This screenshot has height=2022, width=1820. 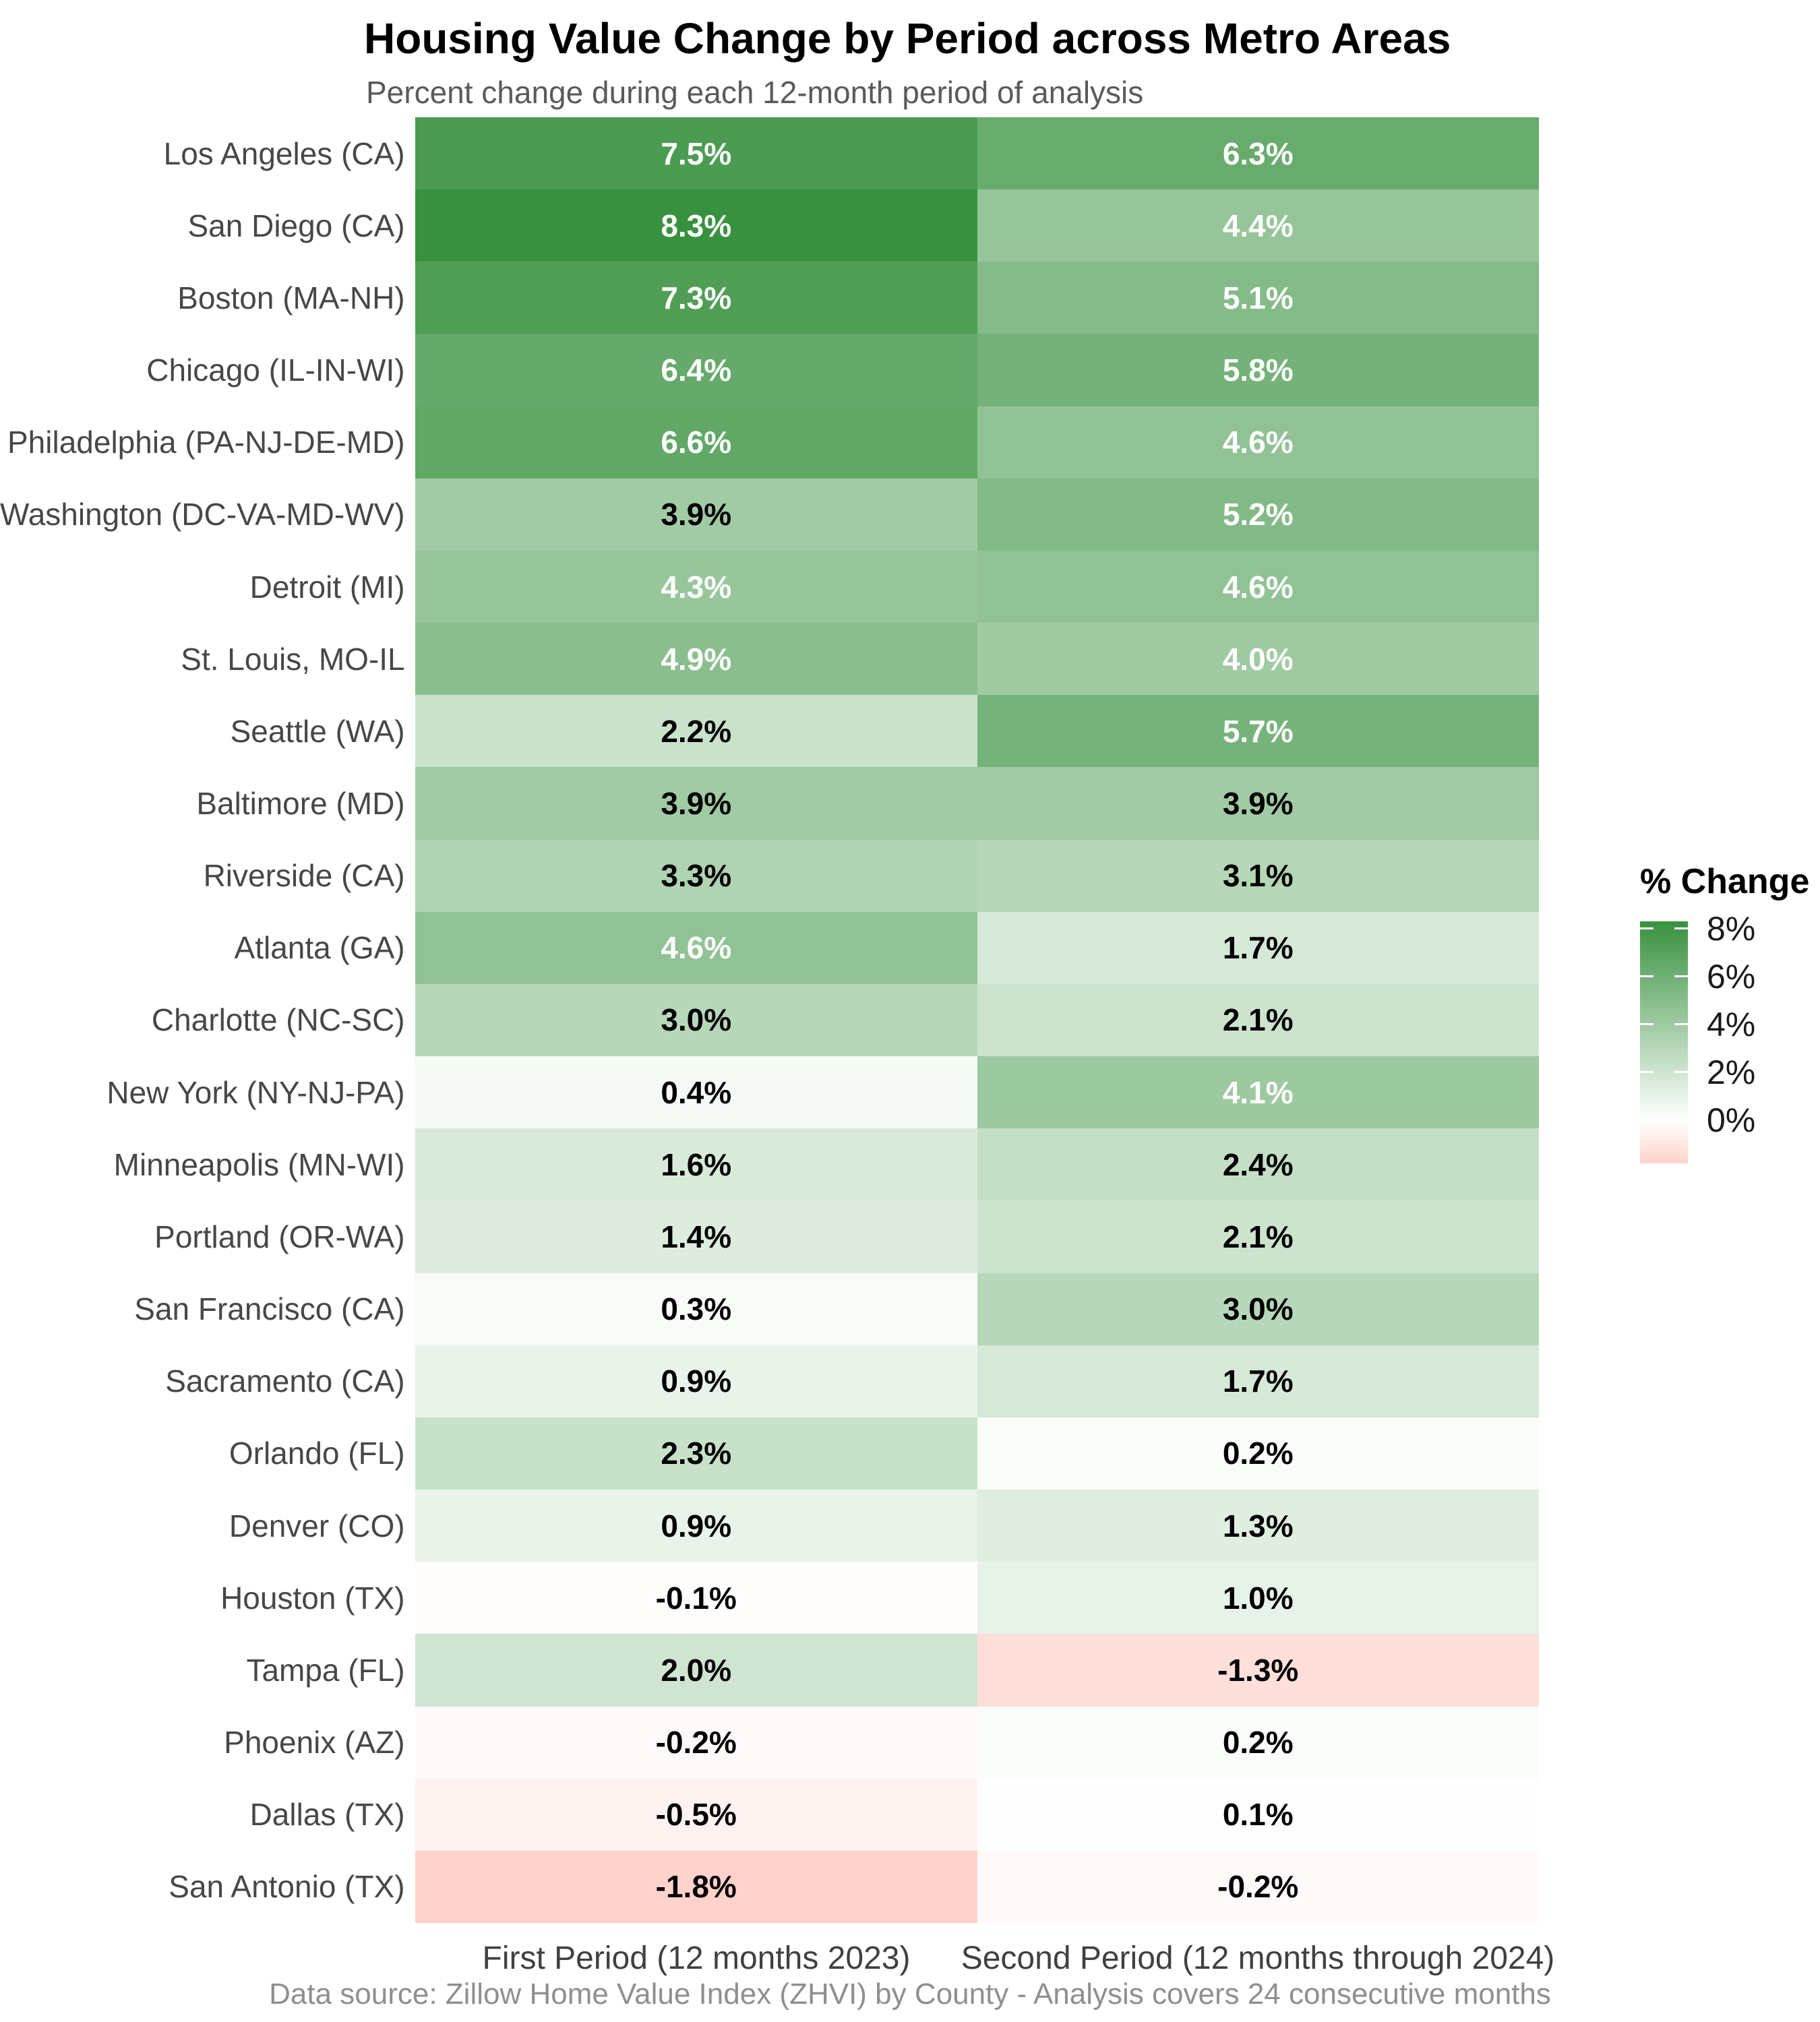 What do you see at coordinates (278, 1020) in the screenshot?
I see `row-label: Charlotte (NC-SC)` at bounding box center [278, 1020].